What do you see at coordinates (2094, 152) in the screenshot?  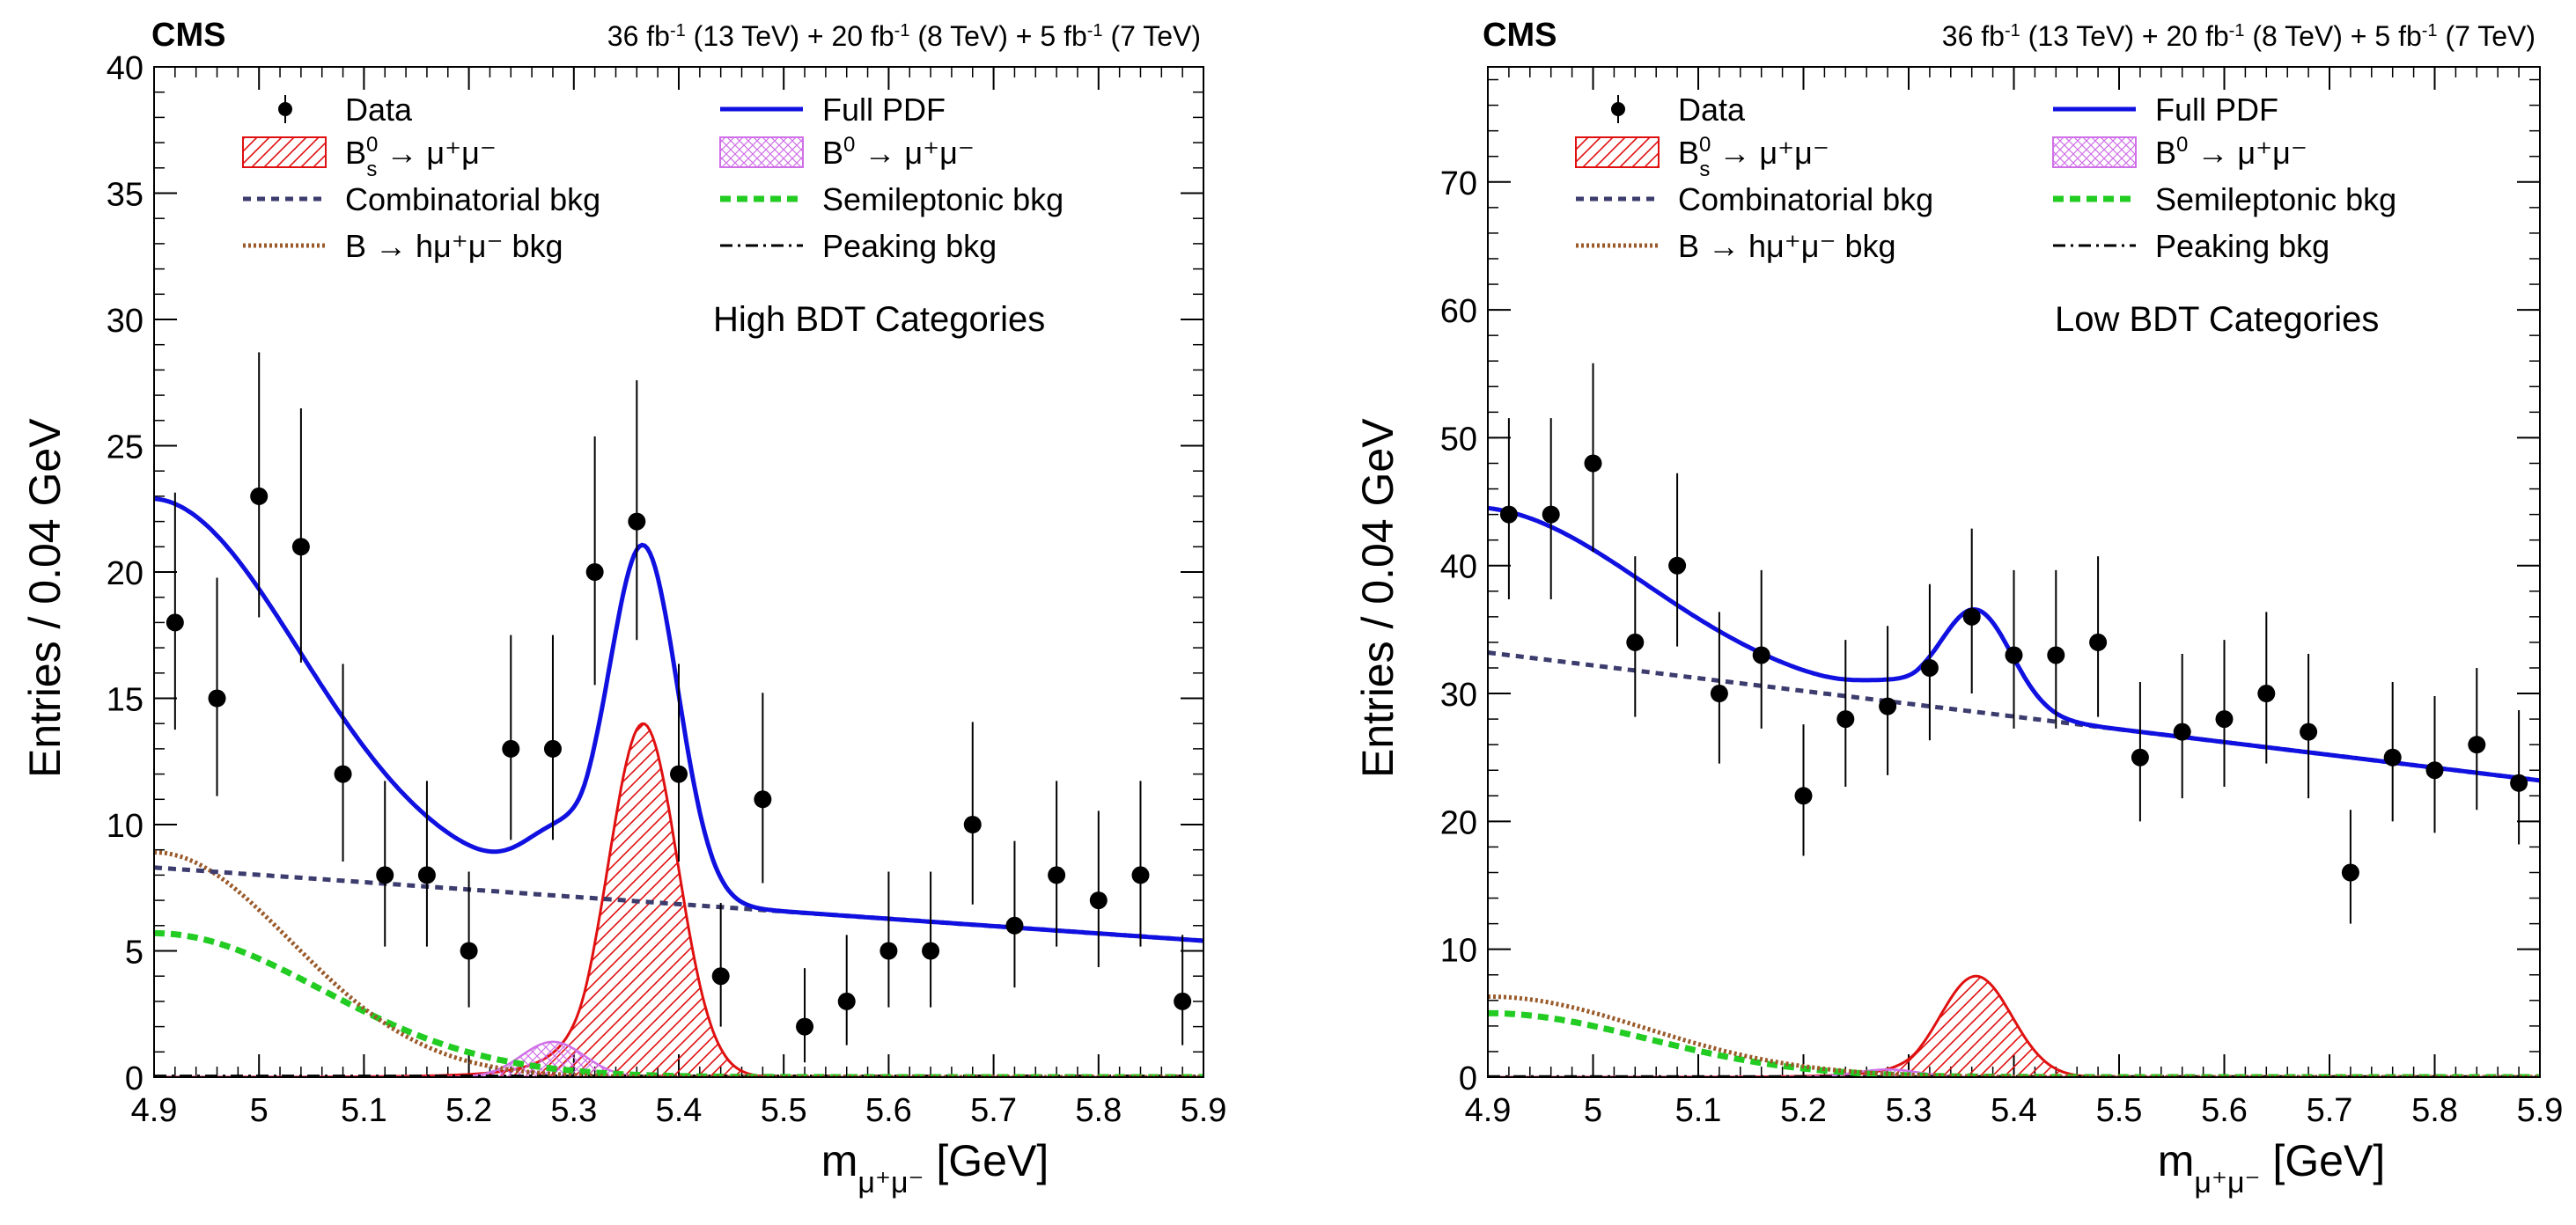 I see `legend-bd-swatch` at bounding box center [2094, 152].